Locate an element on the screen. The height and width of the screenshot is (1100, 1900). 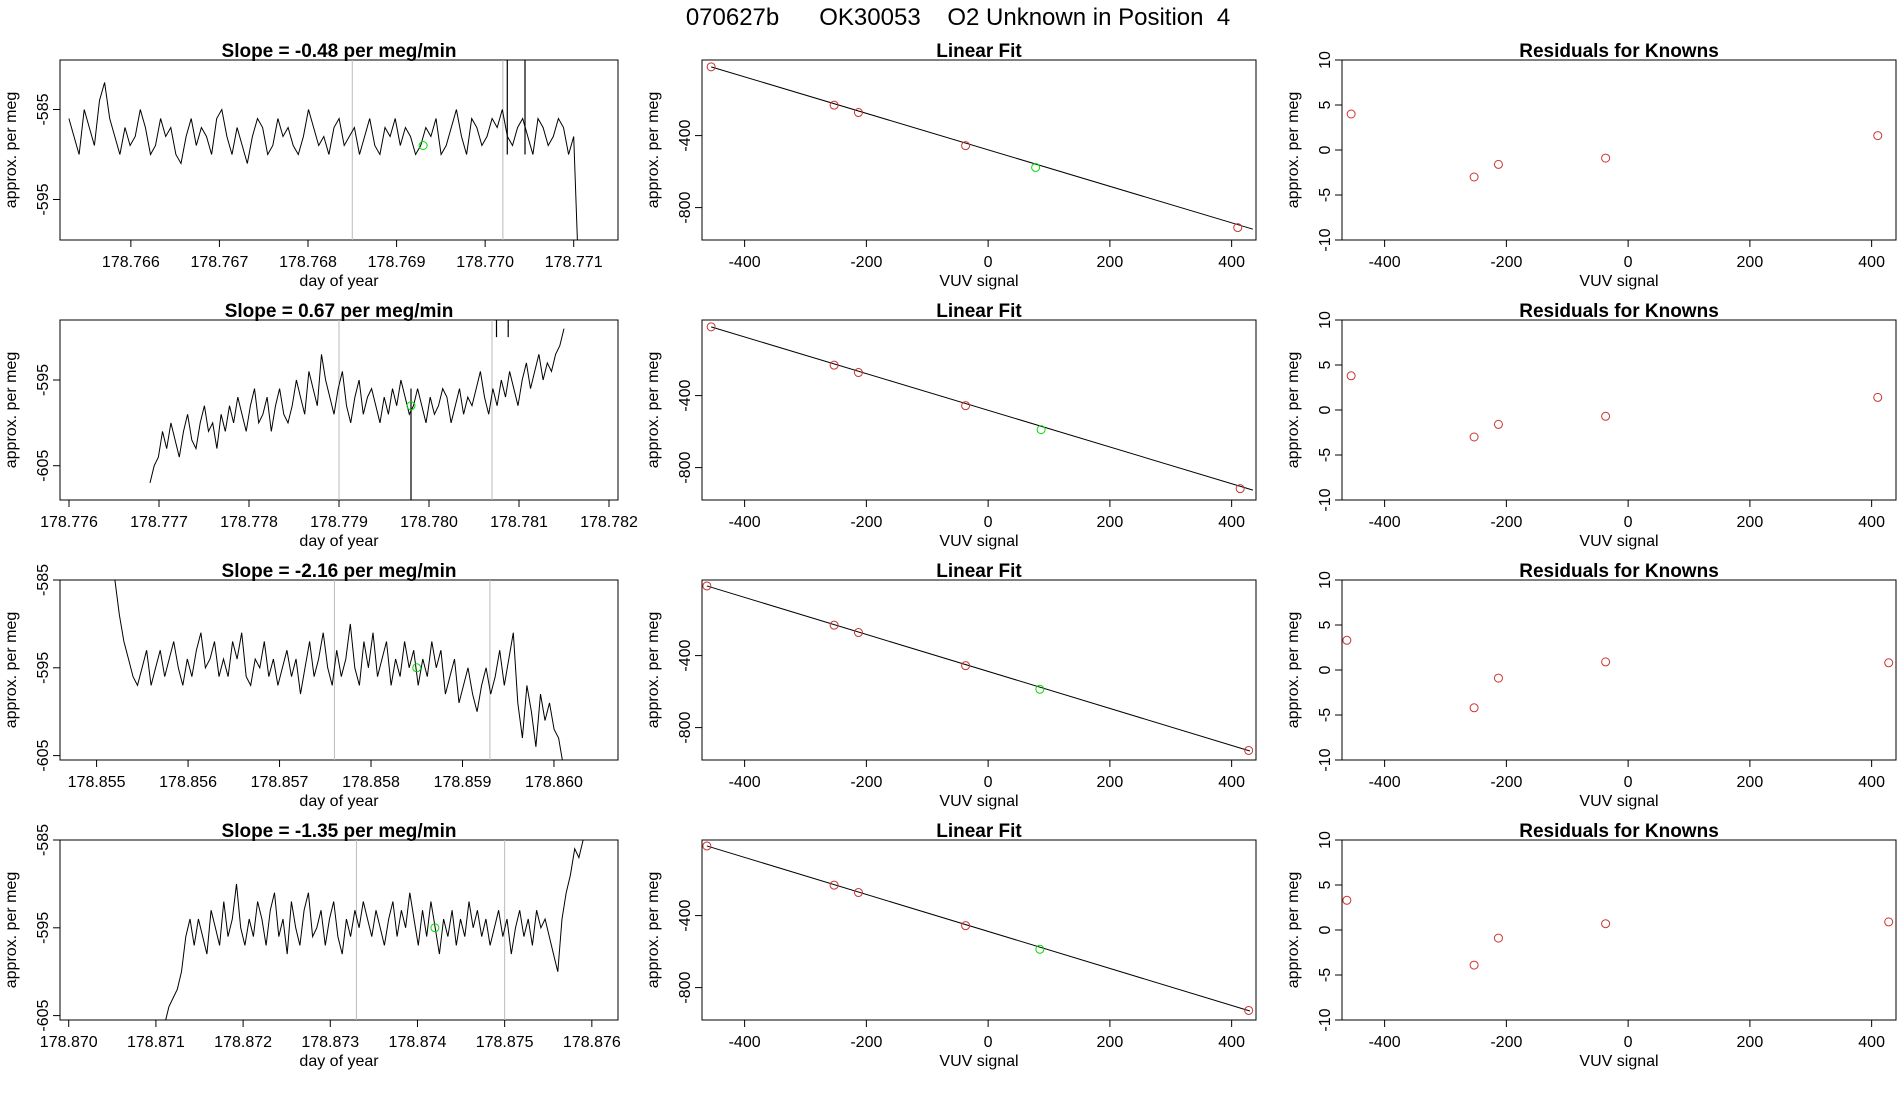
unknown-point is located at coordinates (1040, 689).